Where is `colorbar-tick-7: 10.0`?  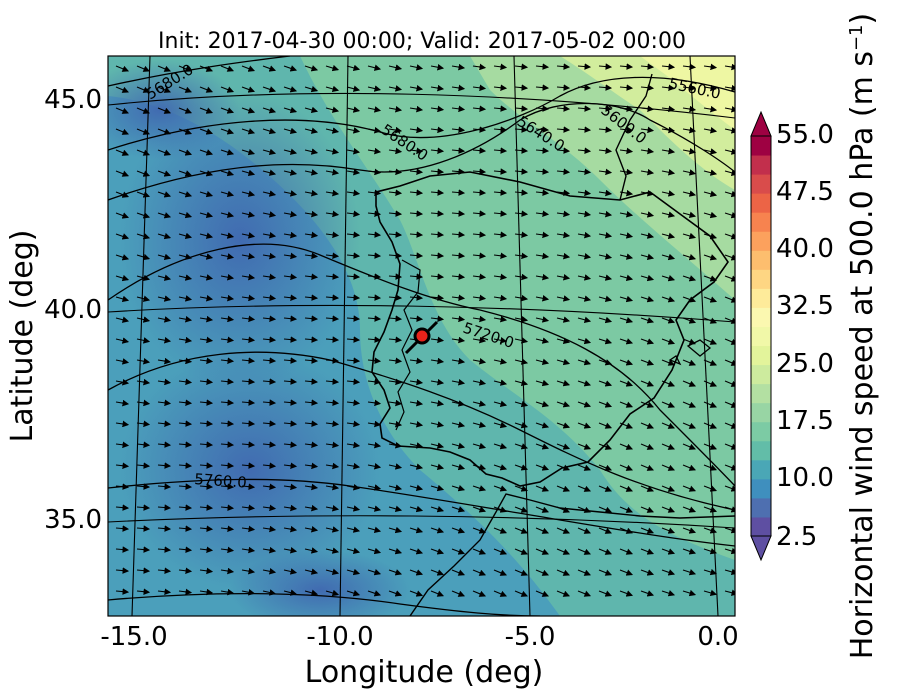
colorbar-tick-7: 10.0 is located at coordinates (805, 478).